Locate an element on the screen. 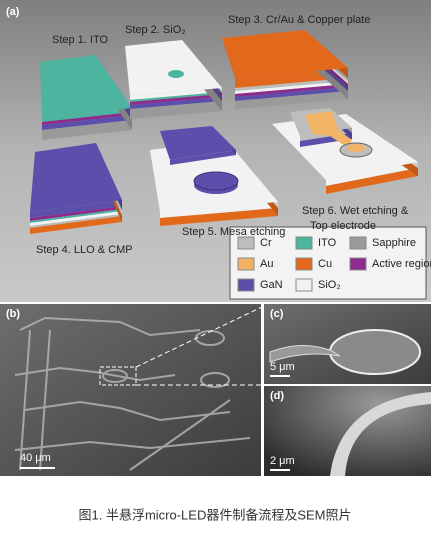 This screenshot has width=431, height=535. step-label: Step 4. LLO & CMP is located at coordinates (84, 250).